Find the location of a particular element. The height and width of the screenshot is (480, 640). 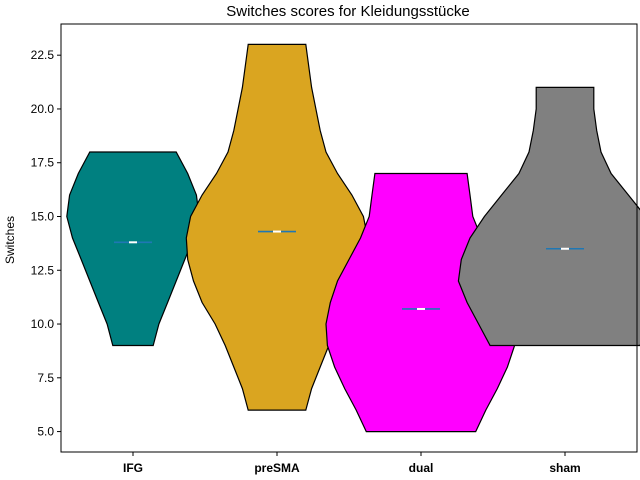

x-tick-label-IFG: IFG is located at coordinates (133, 468).